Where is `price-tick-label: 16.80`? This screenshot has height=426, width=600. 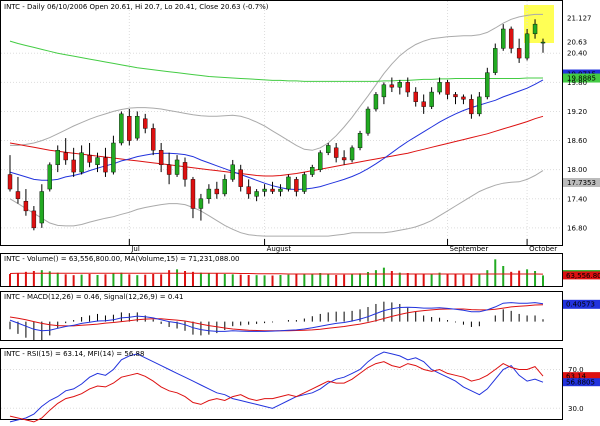 price-tick-label: 16.80 is located at coordinates (577, 228).